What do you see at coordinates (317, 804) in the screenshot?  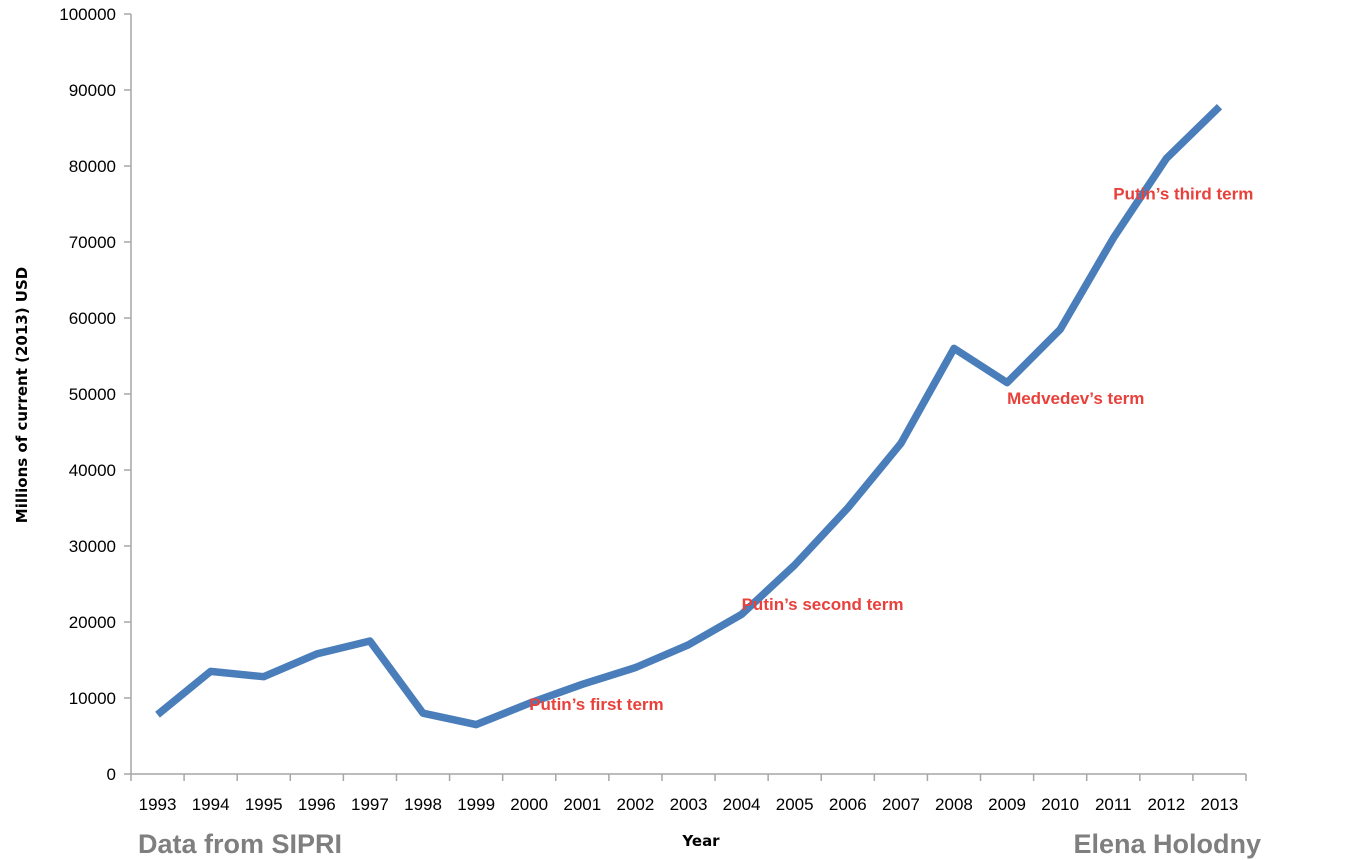 I see `x-tick-label: 1996` at bounding box center [317, 804].